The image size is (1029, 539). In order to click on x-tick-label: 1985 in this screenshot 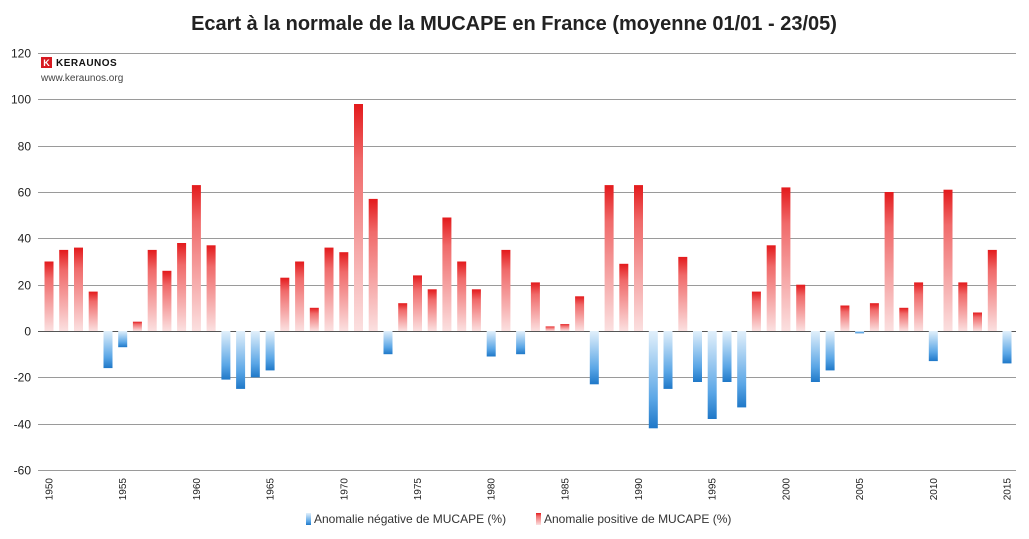, I will do `click(565, 489)`.